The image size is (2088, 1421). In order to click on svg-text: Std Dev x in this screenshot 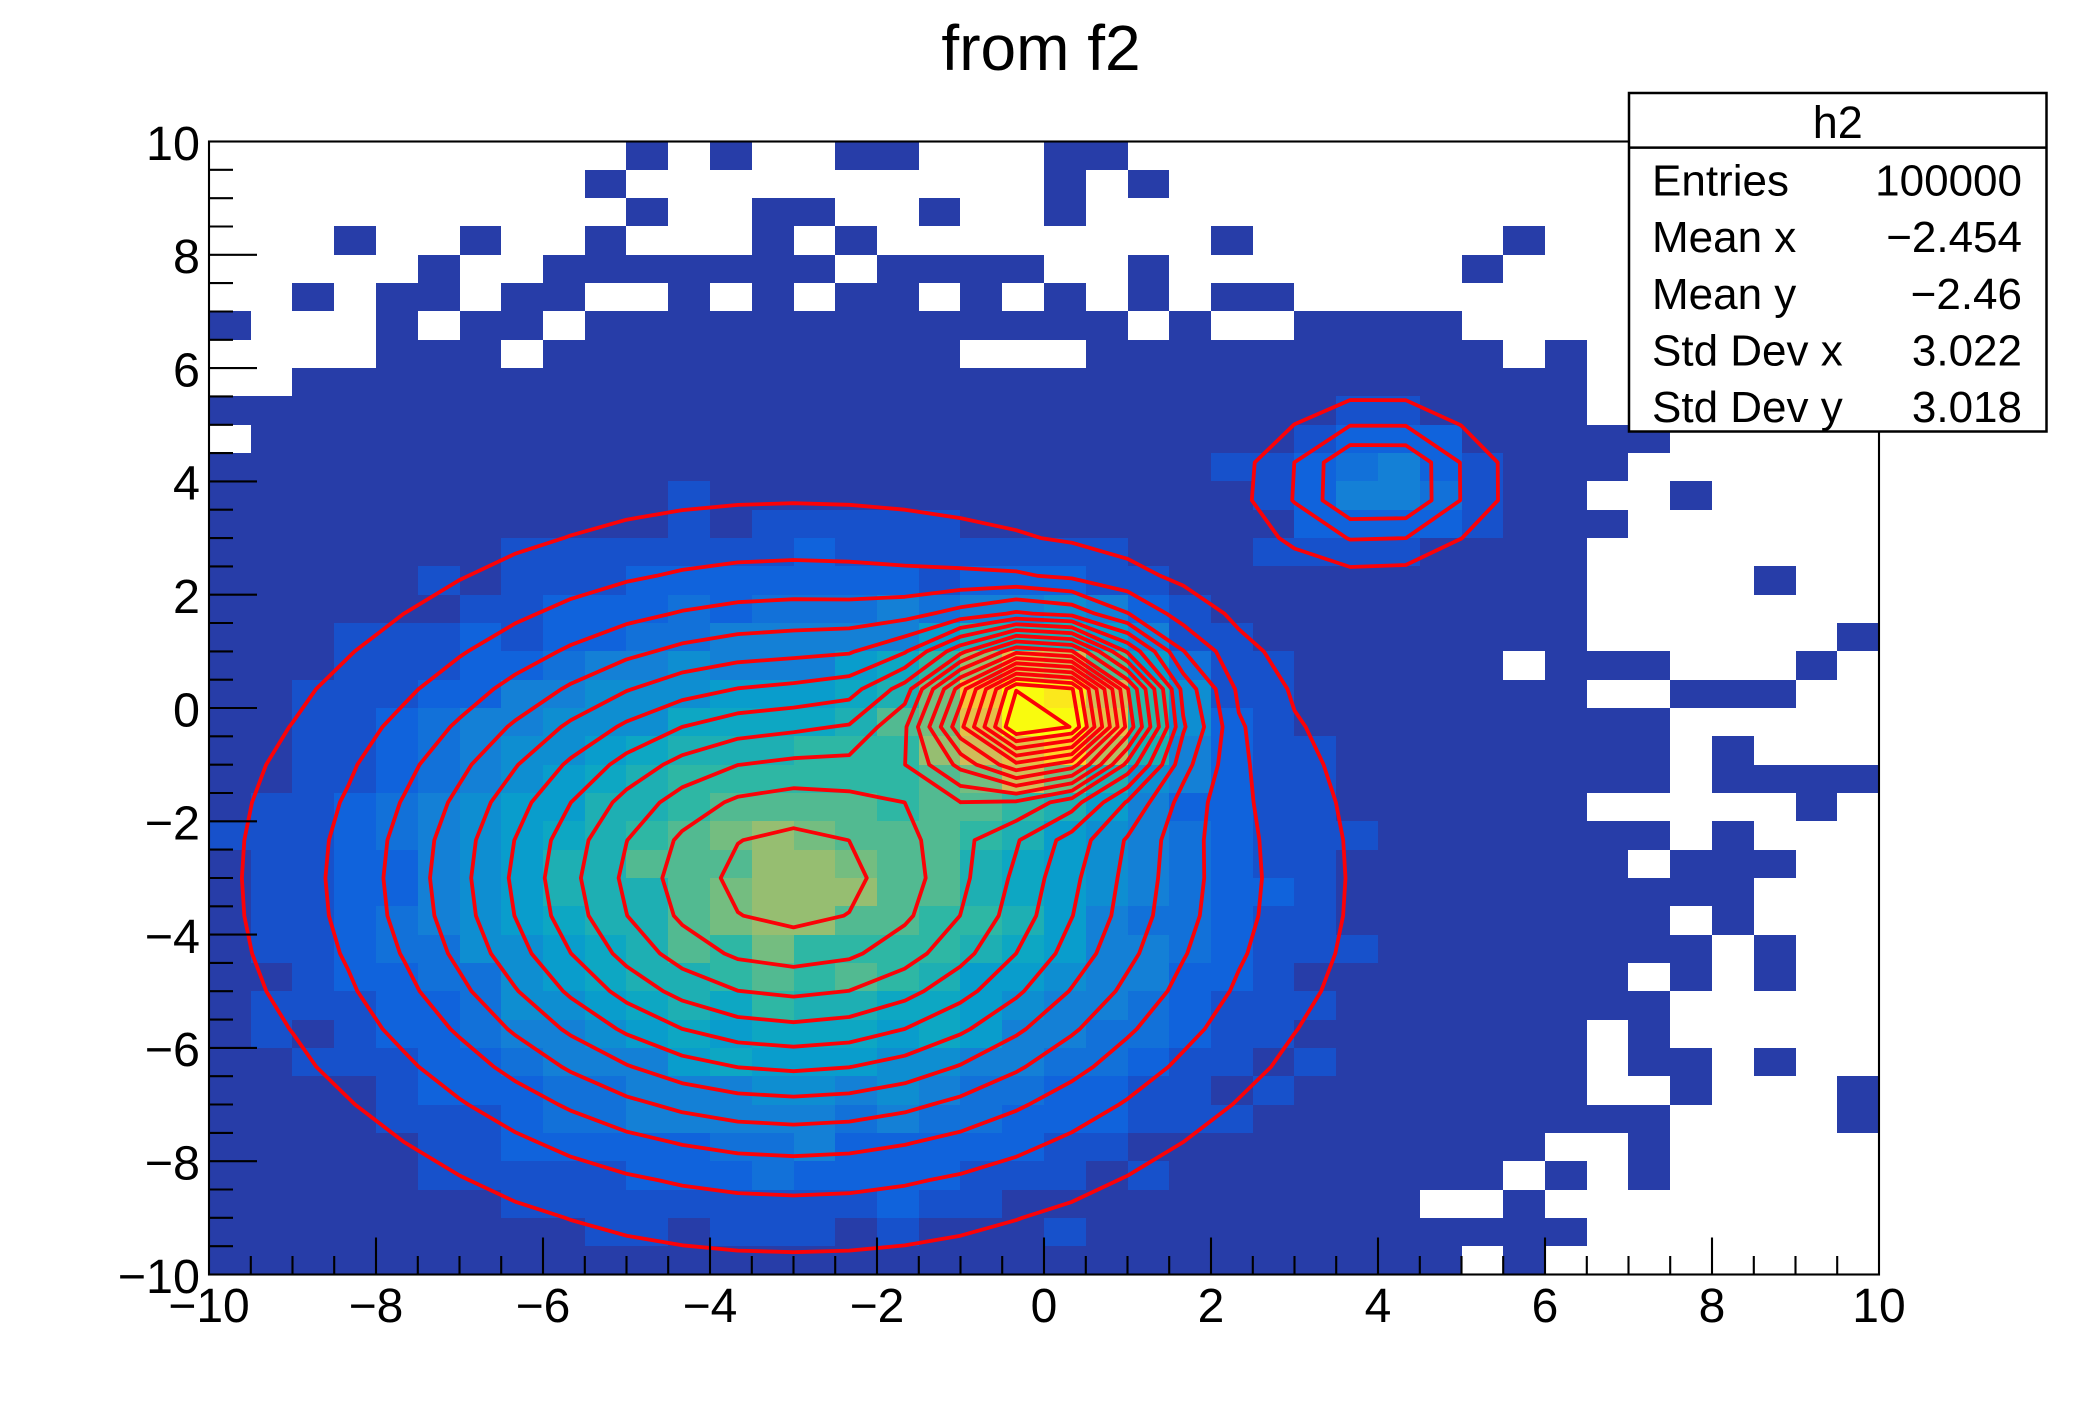, I will do `click(1747, 350)`.